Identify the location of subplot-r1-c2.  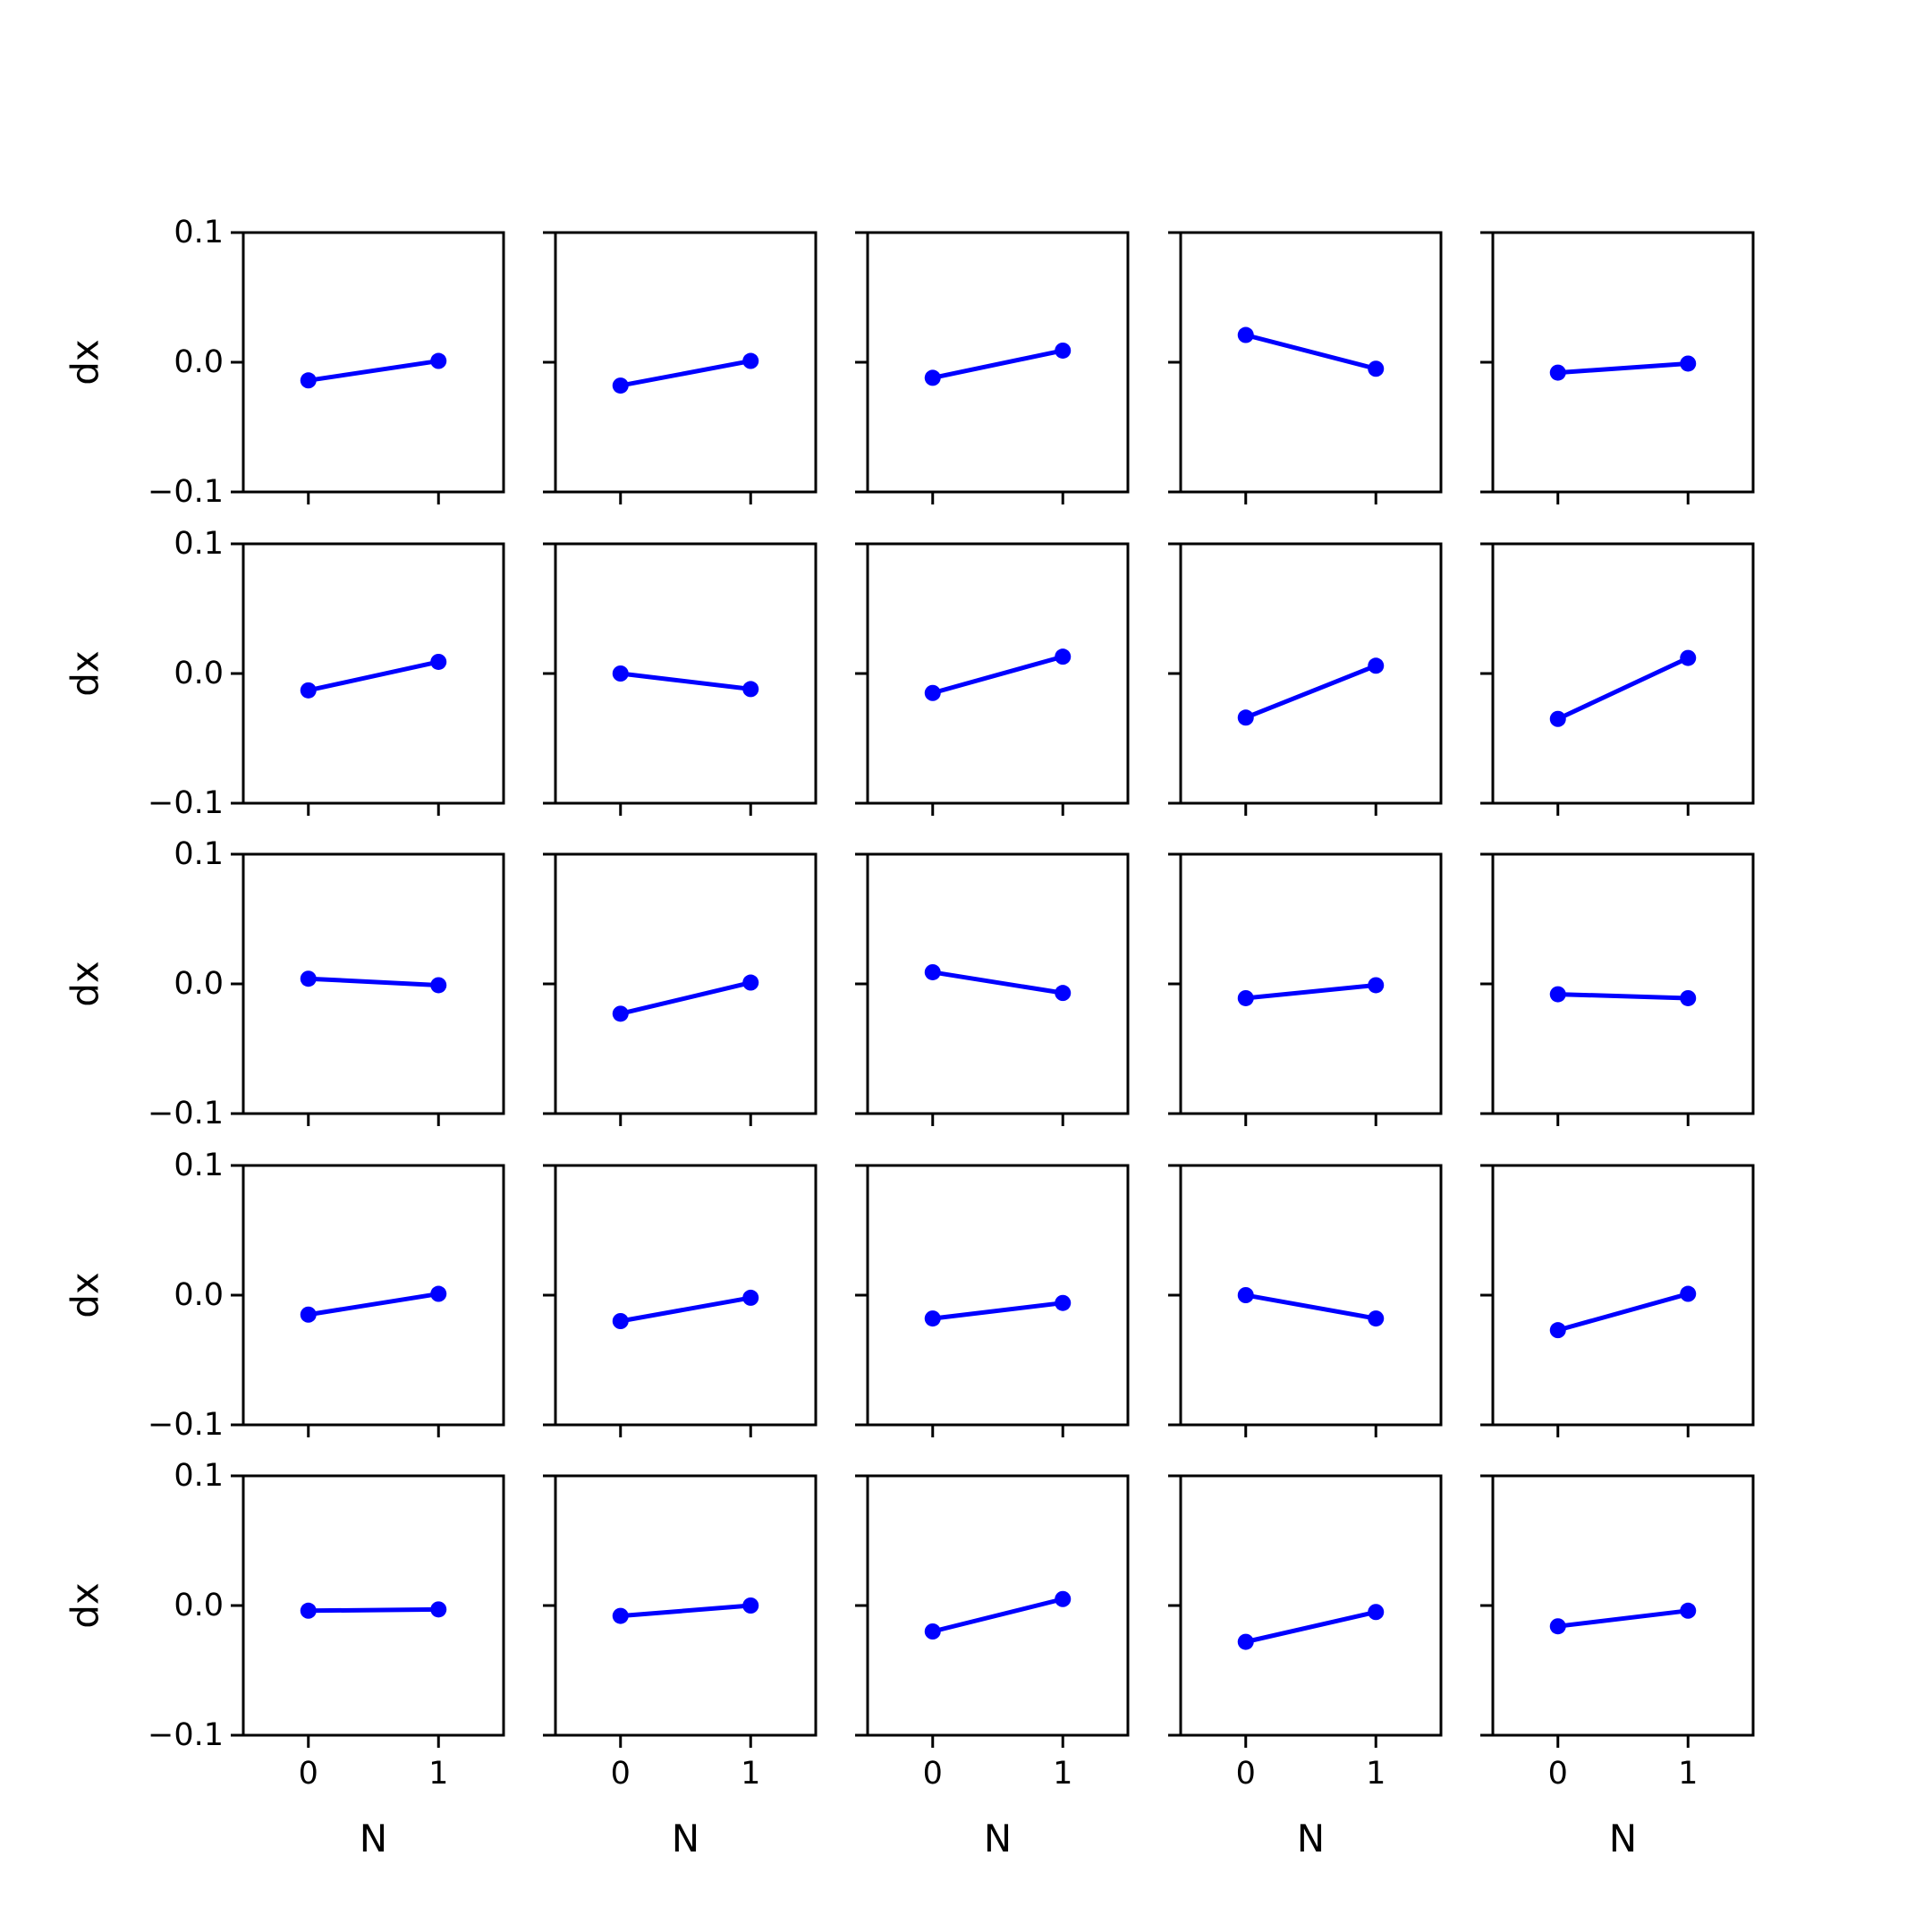
(992, 679).